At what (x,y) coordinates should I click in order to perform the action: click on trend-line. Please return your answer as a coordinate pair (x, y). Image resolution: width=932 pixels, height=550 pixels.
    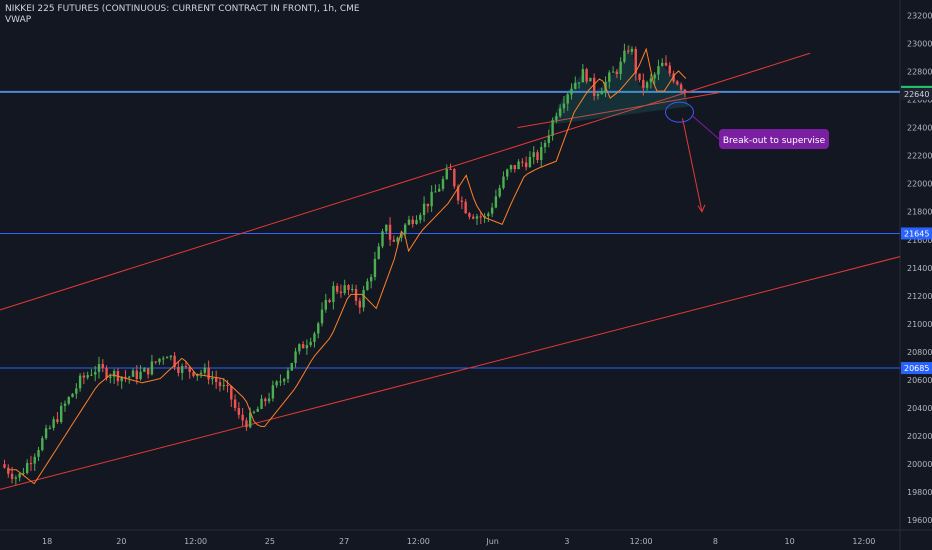
    Looking at the image, I should click on (619, 110).